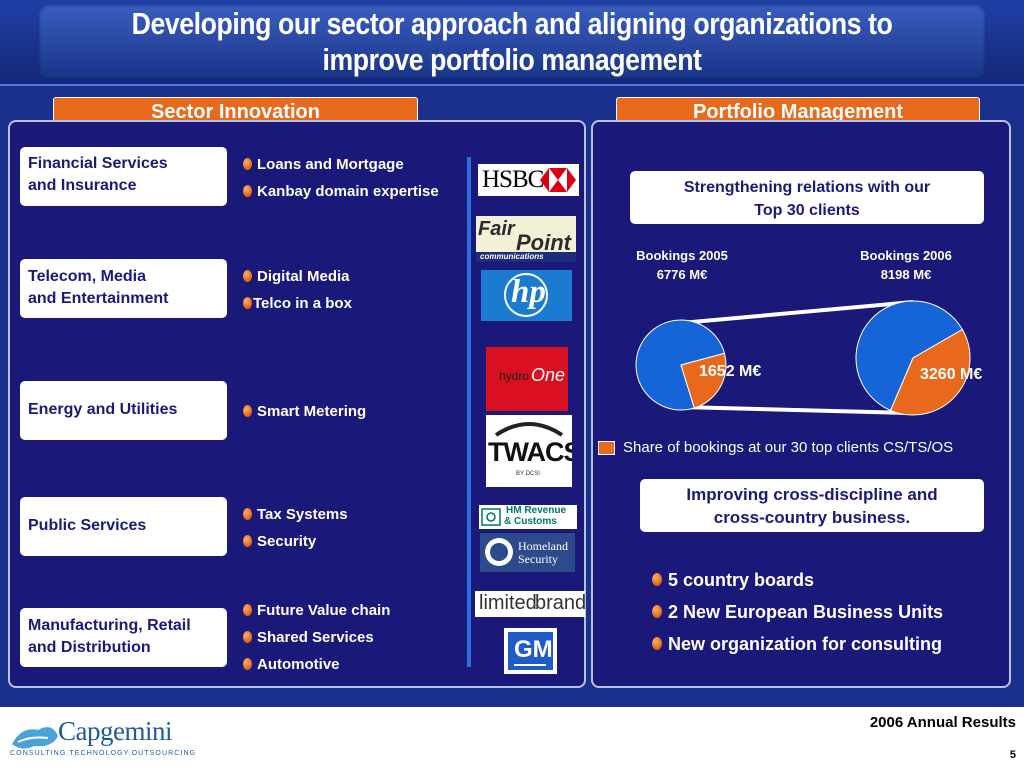 The image size is (1024, 768). Describe the element at coordinates (807, 187) in the screenshot. I see `box-text: Strengthening relations with our` at that location.